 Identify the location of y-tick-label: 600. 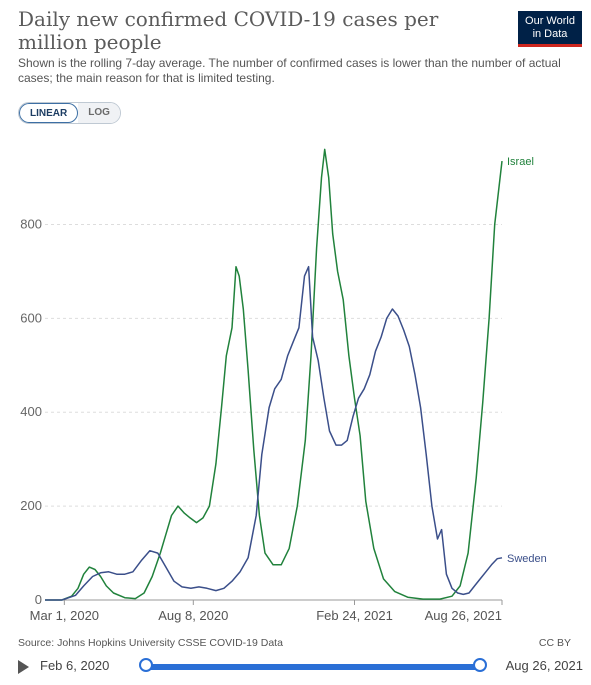
(31, 317).